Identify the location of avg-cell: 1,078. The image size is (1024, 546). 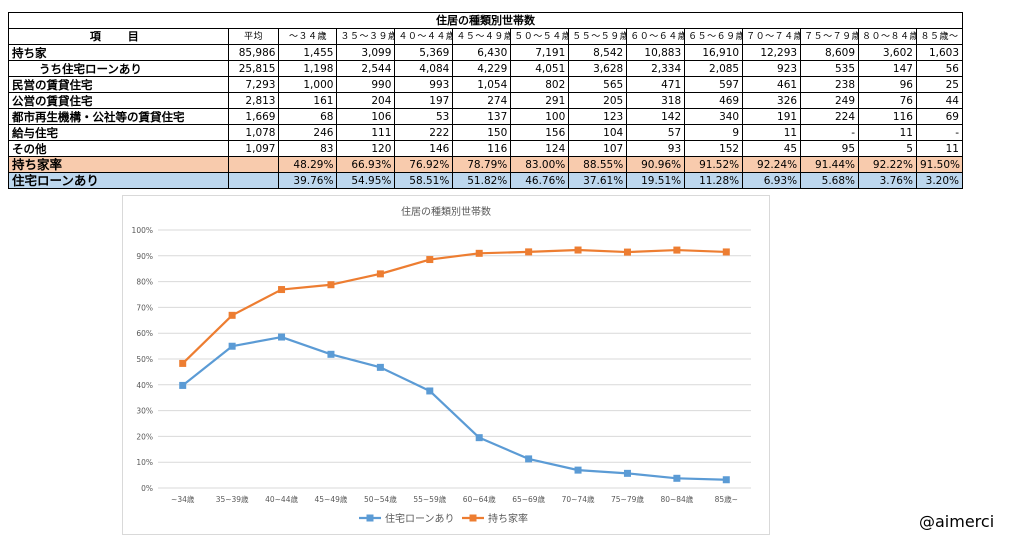
(253, 132).